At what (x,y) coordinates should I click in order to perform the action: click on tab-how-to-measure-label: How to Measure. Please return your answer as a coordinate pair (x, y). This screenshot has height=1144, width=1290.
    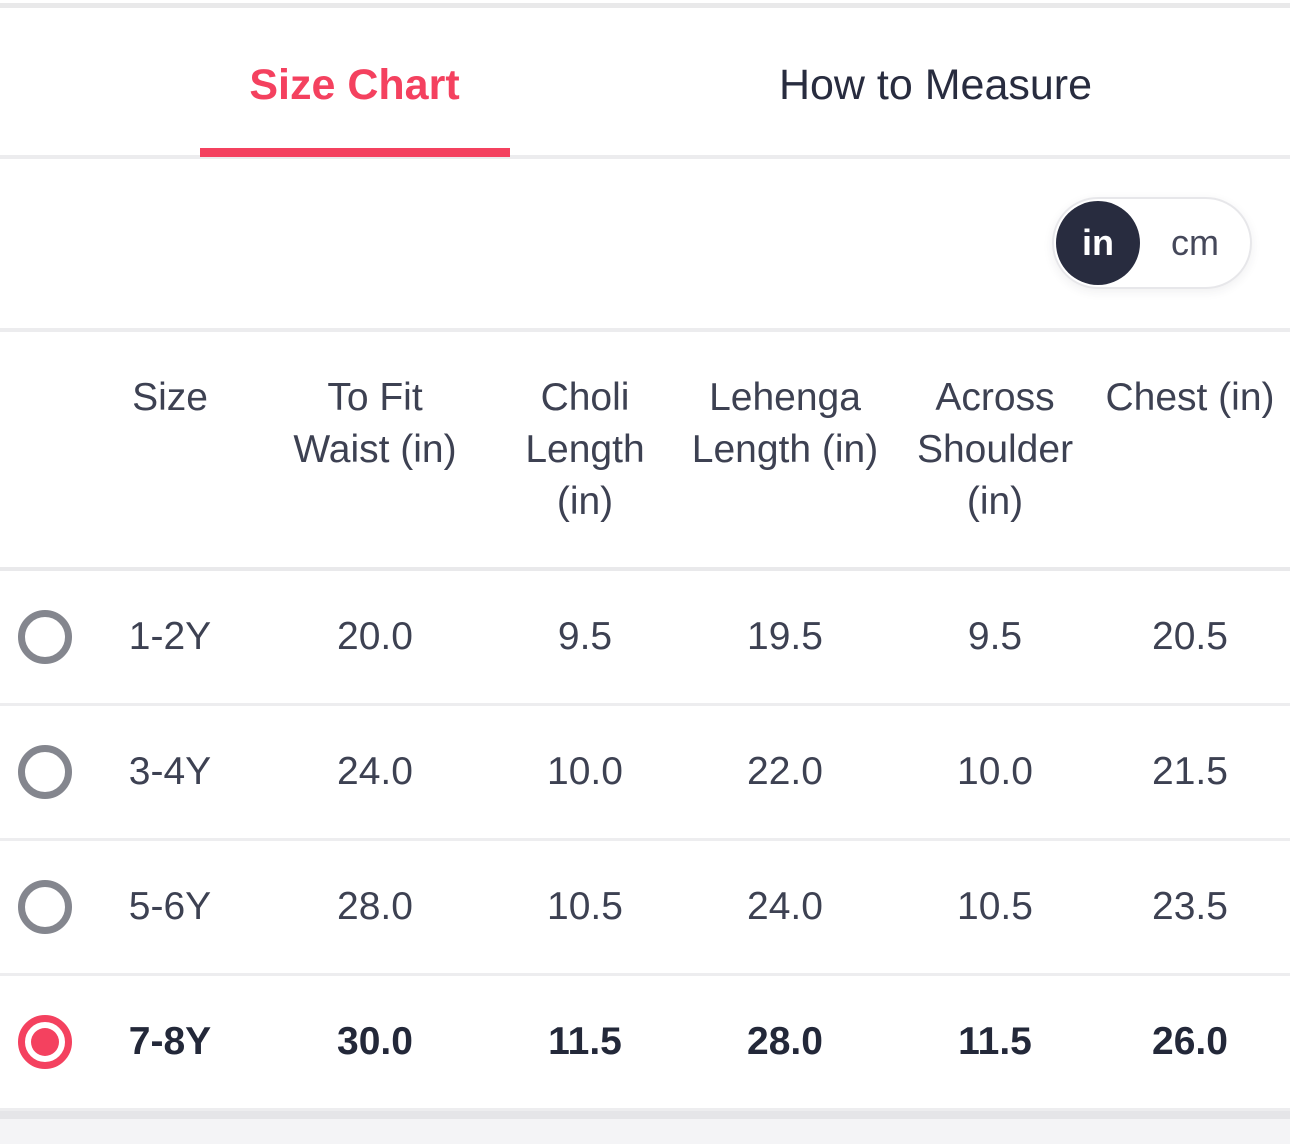
    Looking at the image, I should click on (935, 85).